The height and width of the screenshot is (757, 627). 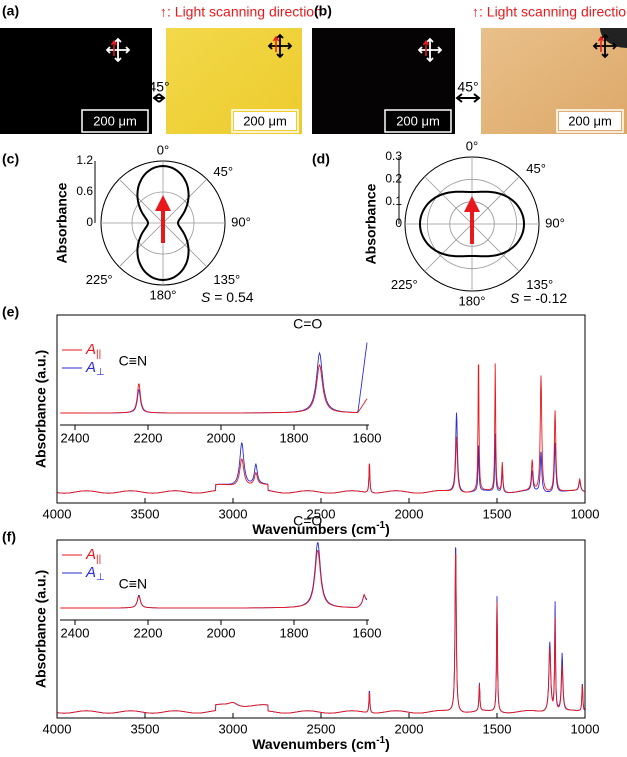 What do you see at coordinates (393, 201) in the screenshot?
I see `r-tick-label: 0.1` at bounding box center [393, 201].